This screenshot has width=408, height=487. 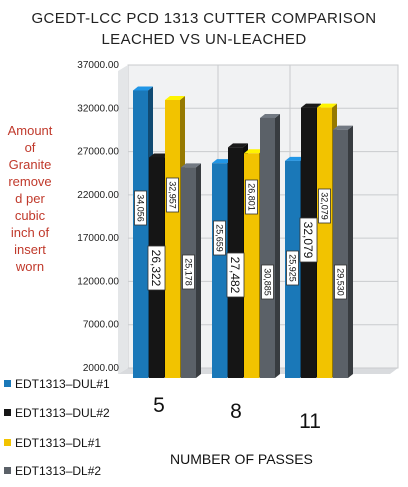 I want to click on data-label: 29,530, so click(x=340, y=282).